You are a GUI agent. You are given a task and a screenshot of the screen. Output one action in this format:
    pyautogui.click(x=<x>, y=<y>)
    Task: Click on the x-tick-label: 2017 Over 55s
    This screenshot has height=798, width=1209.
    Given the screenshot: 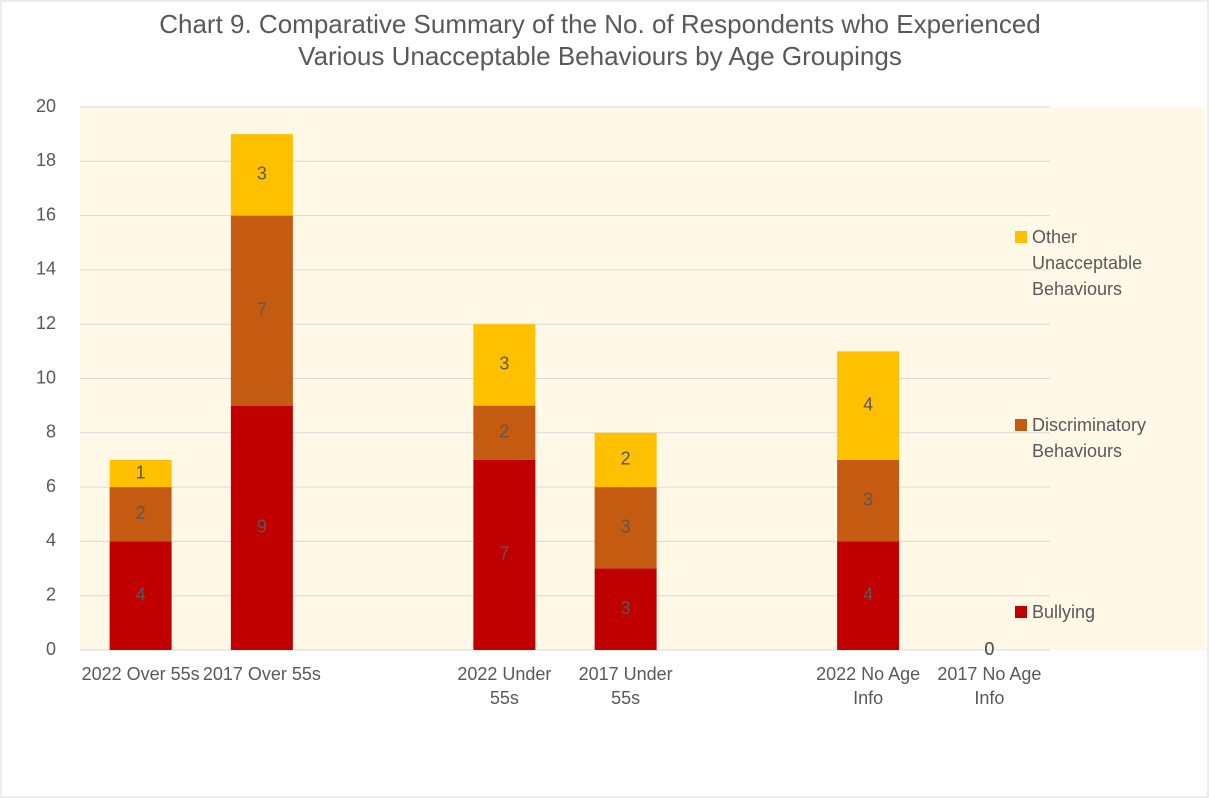 What is the action you would take?
    pyautogui.click(x=261, y=674)
    